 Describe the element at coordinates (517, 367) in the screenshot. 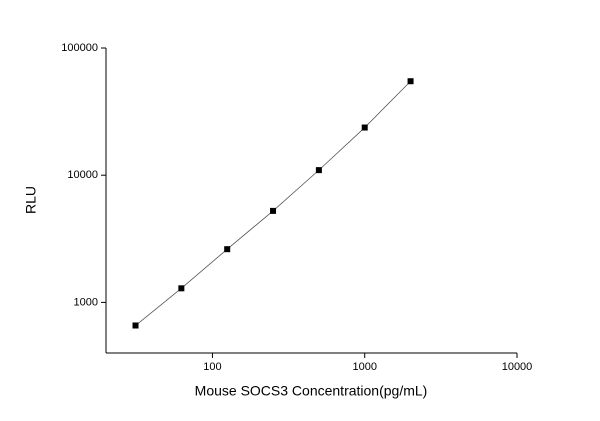

I see `x-tick-label: 10000` at that location.